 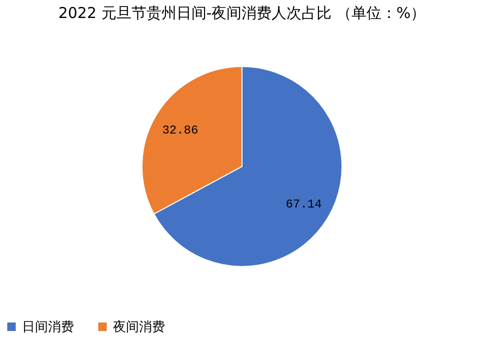 I want to click on chart-title: 2022 元旦节贵州日间-夜间消费人次占比 （单位：%）, so click(x=242, y=13).